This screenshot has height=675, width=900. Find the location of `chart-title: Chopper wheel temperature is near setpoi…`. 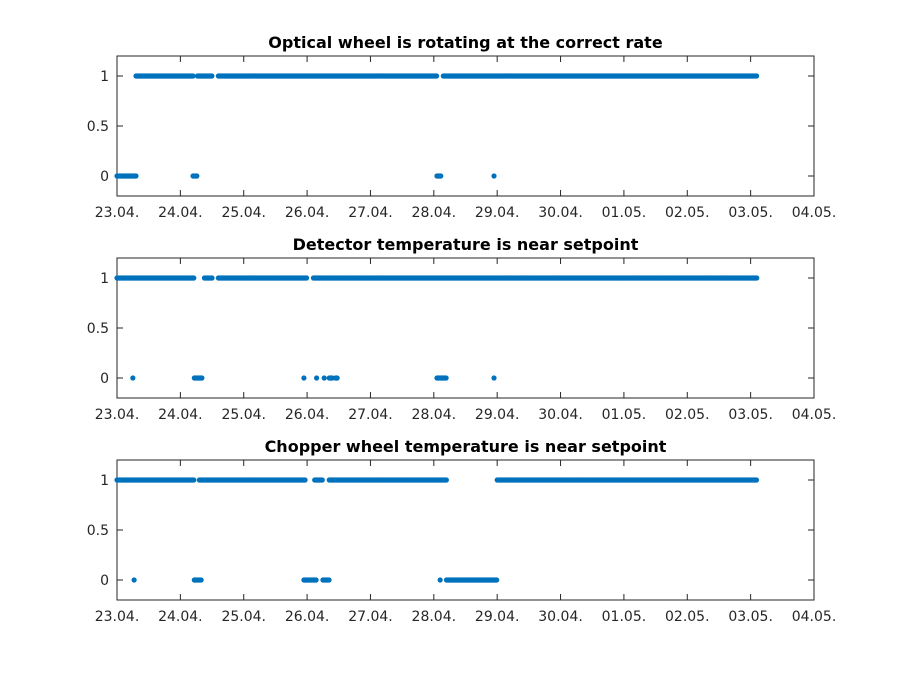

chart-title: Chopper wheel temperature is near setpoi… is located at coordinates (466, 446).